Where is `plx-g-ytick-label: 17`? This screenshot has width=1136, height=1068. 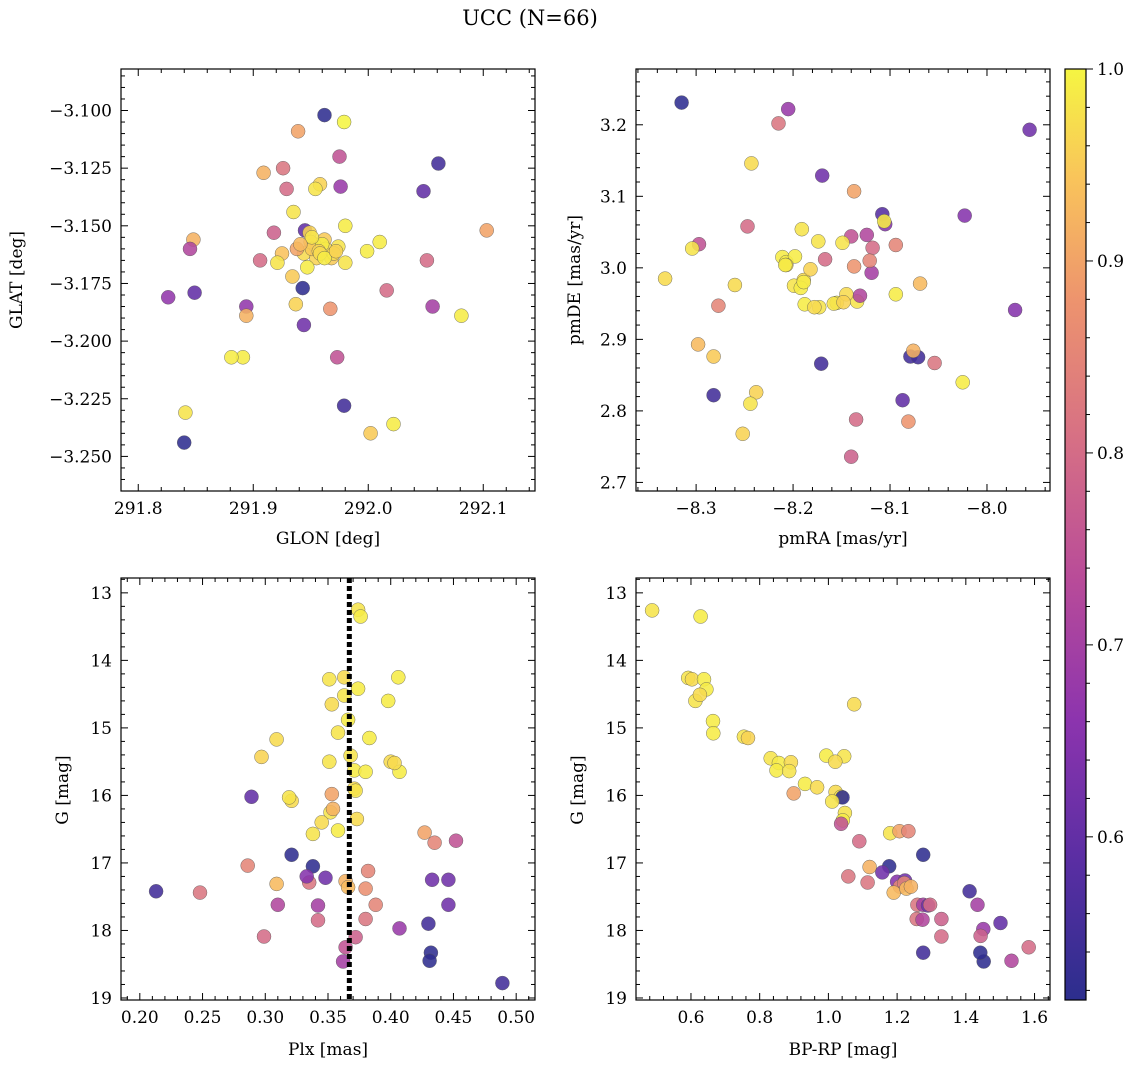
plx-g-ytick-label: 17 is located at coordinates (101, 864).